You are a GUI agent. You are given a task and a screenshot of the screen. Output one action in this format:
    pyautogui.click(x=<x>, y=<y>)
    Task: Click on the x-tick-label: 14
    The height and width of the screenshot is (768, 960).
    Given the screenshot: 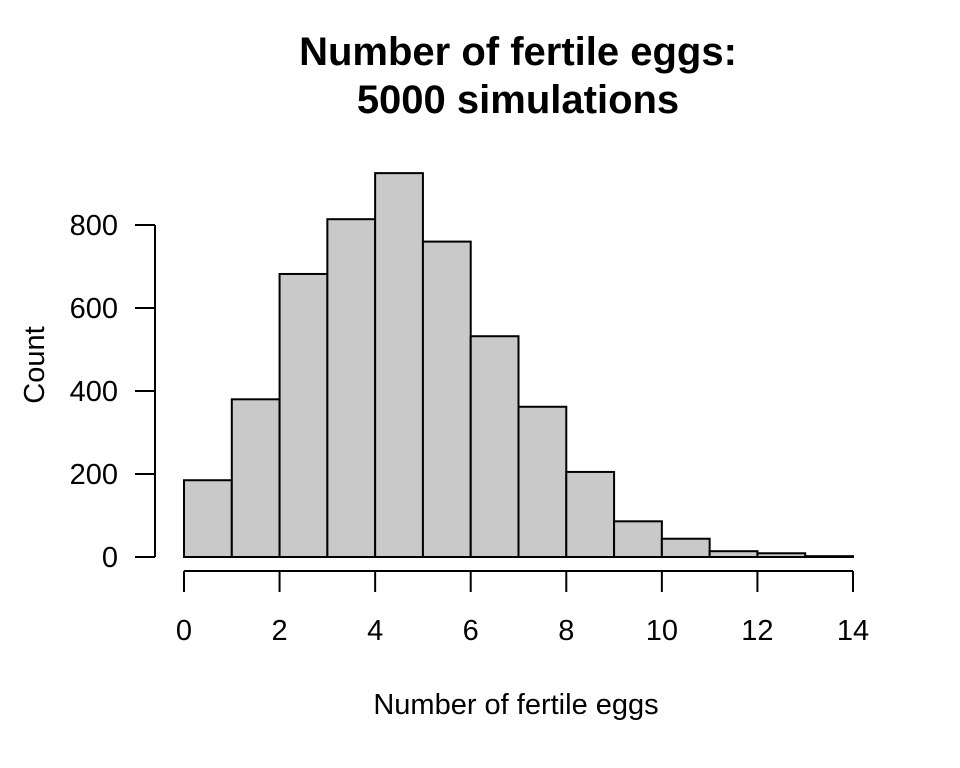 What is the action you would take?
    pyautogui.click(x=853, y=631)
    